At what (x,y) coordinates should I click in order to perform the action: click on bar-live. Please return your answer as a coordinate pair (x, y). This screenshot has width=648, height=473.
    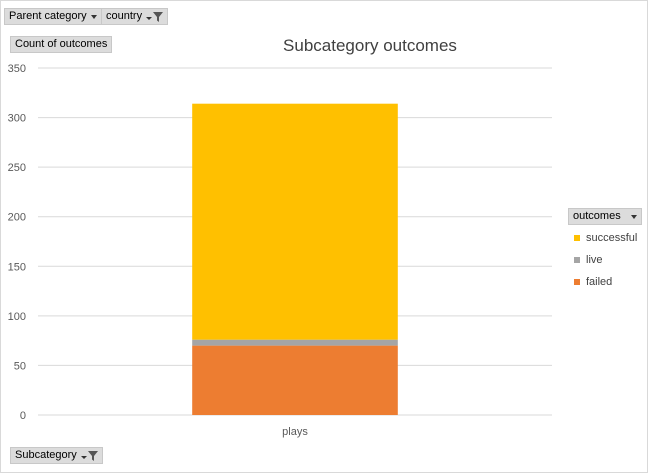
    Looking at the image, I should click on (295, 342).